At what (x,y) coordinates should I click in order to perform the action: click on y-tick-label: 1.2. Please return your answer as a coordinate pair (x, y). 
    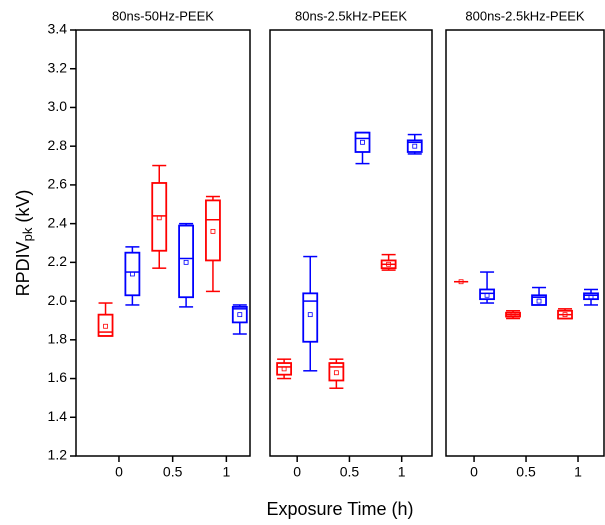
    Looking at the image, I should click on (58, 455).